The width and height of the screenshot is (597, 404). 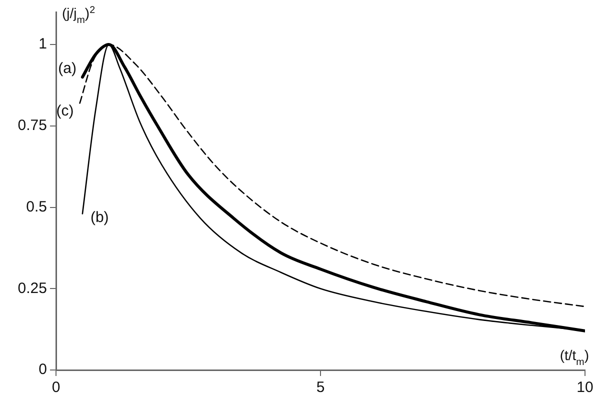 I want to click on series-label: (c), so click(x=65, y=111).